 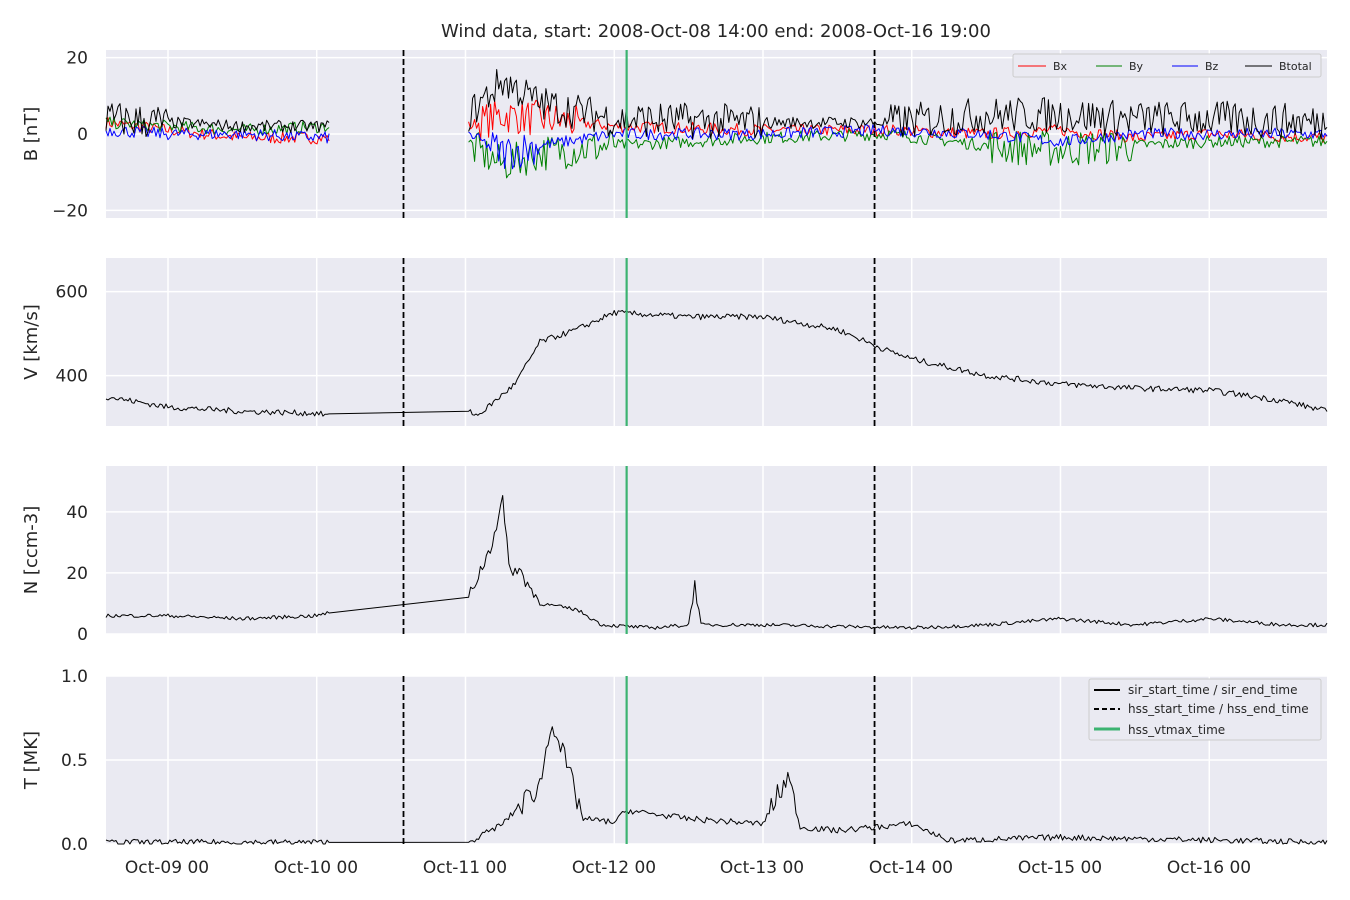 What do you see at coordinates (31, 341) in the screenshot?
I see `y-axis-label: V [km/s]` at bounding box center [31, 341].